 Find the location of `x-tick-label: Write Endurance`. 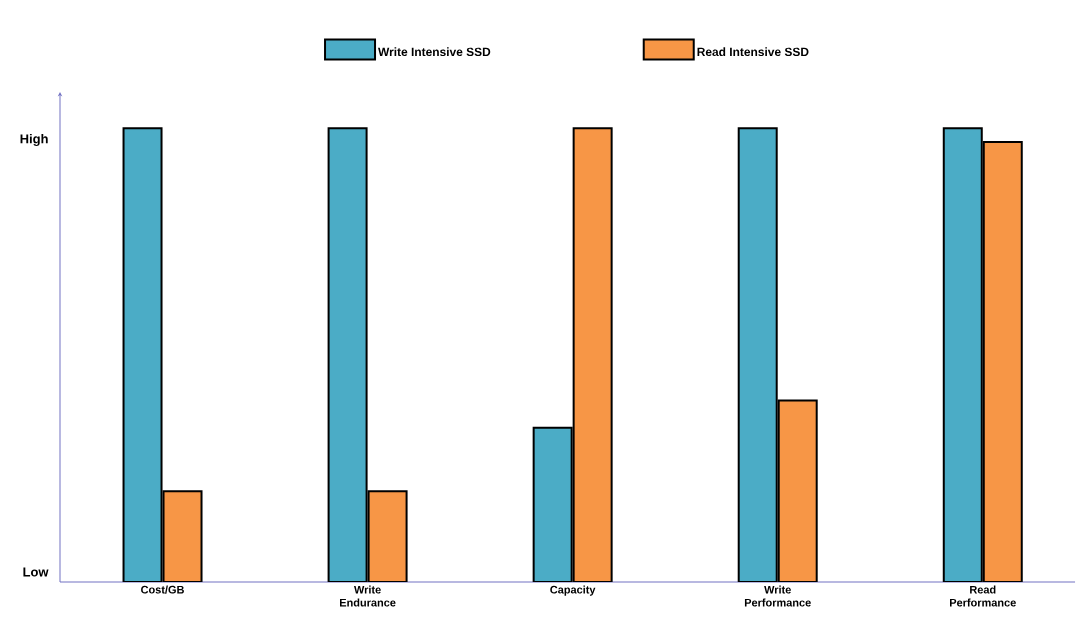

x-tick-label: Write Endurance is located at coordinates (368, 596).